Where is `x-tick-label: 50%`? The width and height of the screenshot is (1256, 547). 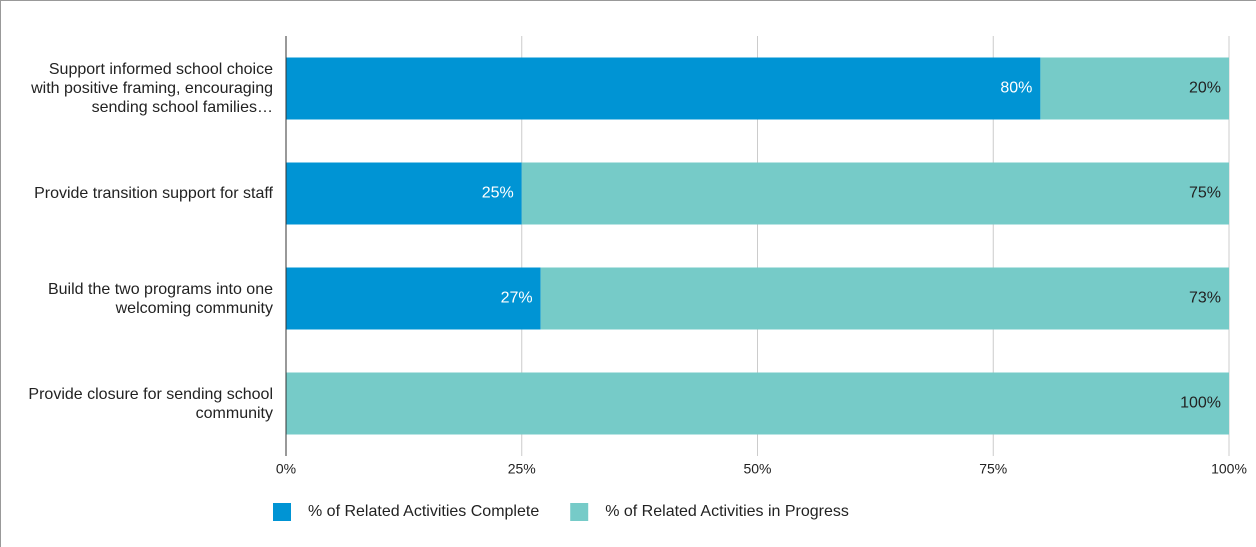 x-tick-label: 50% is located at coordinates (757, 469).